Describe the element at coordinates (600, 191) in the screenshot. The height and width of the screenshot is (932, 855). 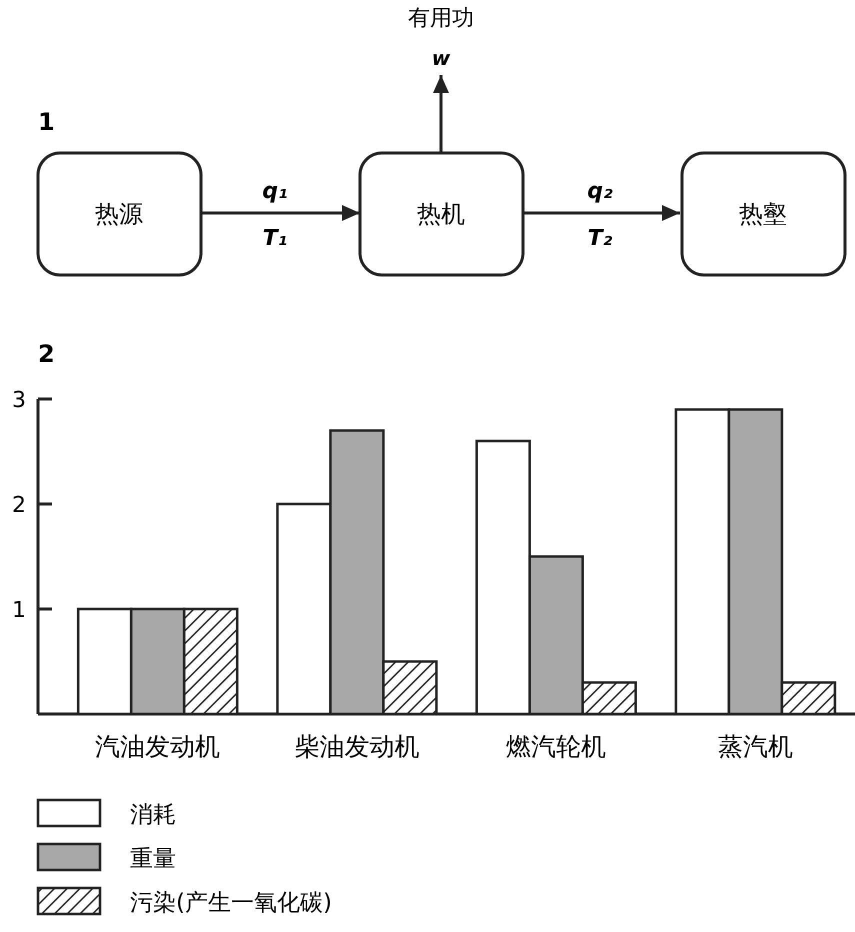
I see `text: q₂` at that location.